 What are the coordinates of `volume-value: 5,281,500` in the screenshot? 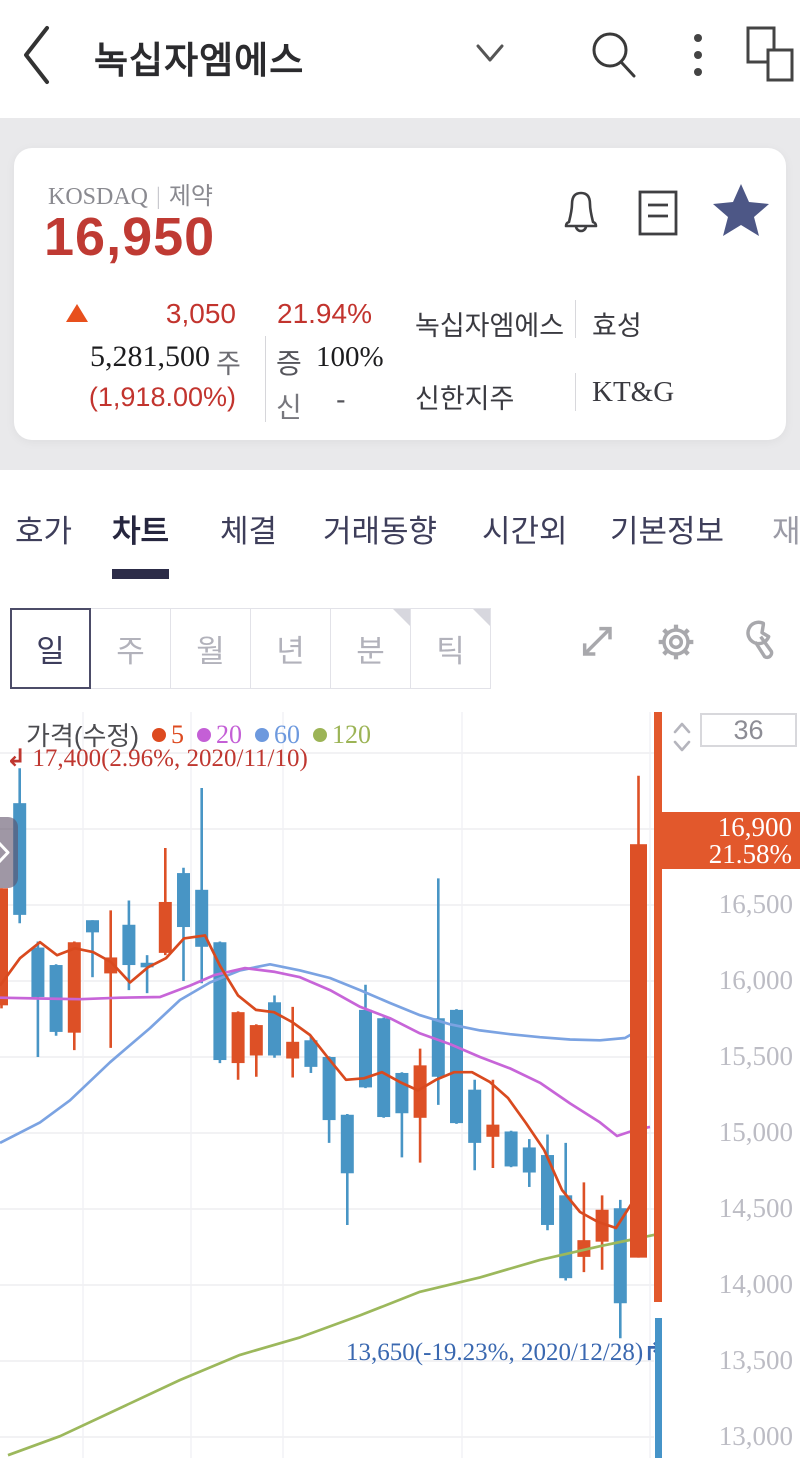 It's located at (150, 356).